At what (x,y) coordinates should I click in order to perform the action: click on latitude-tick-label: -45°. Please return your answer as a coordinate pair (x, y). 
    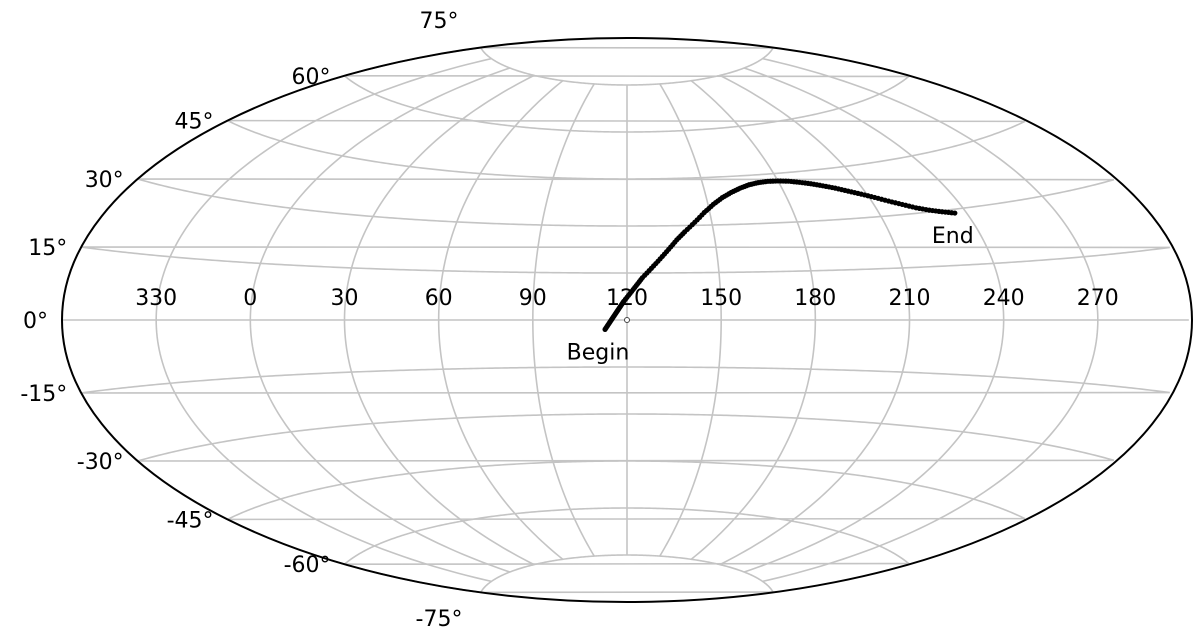
    Looking at the image, I should click on (190, 520).